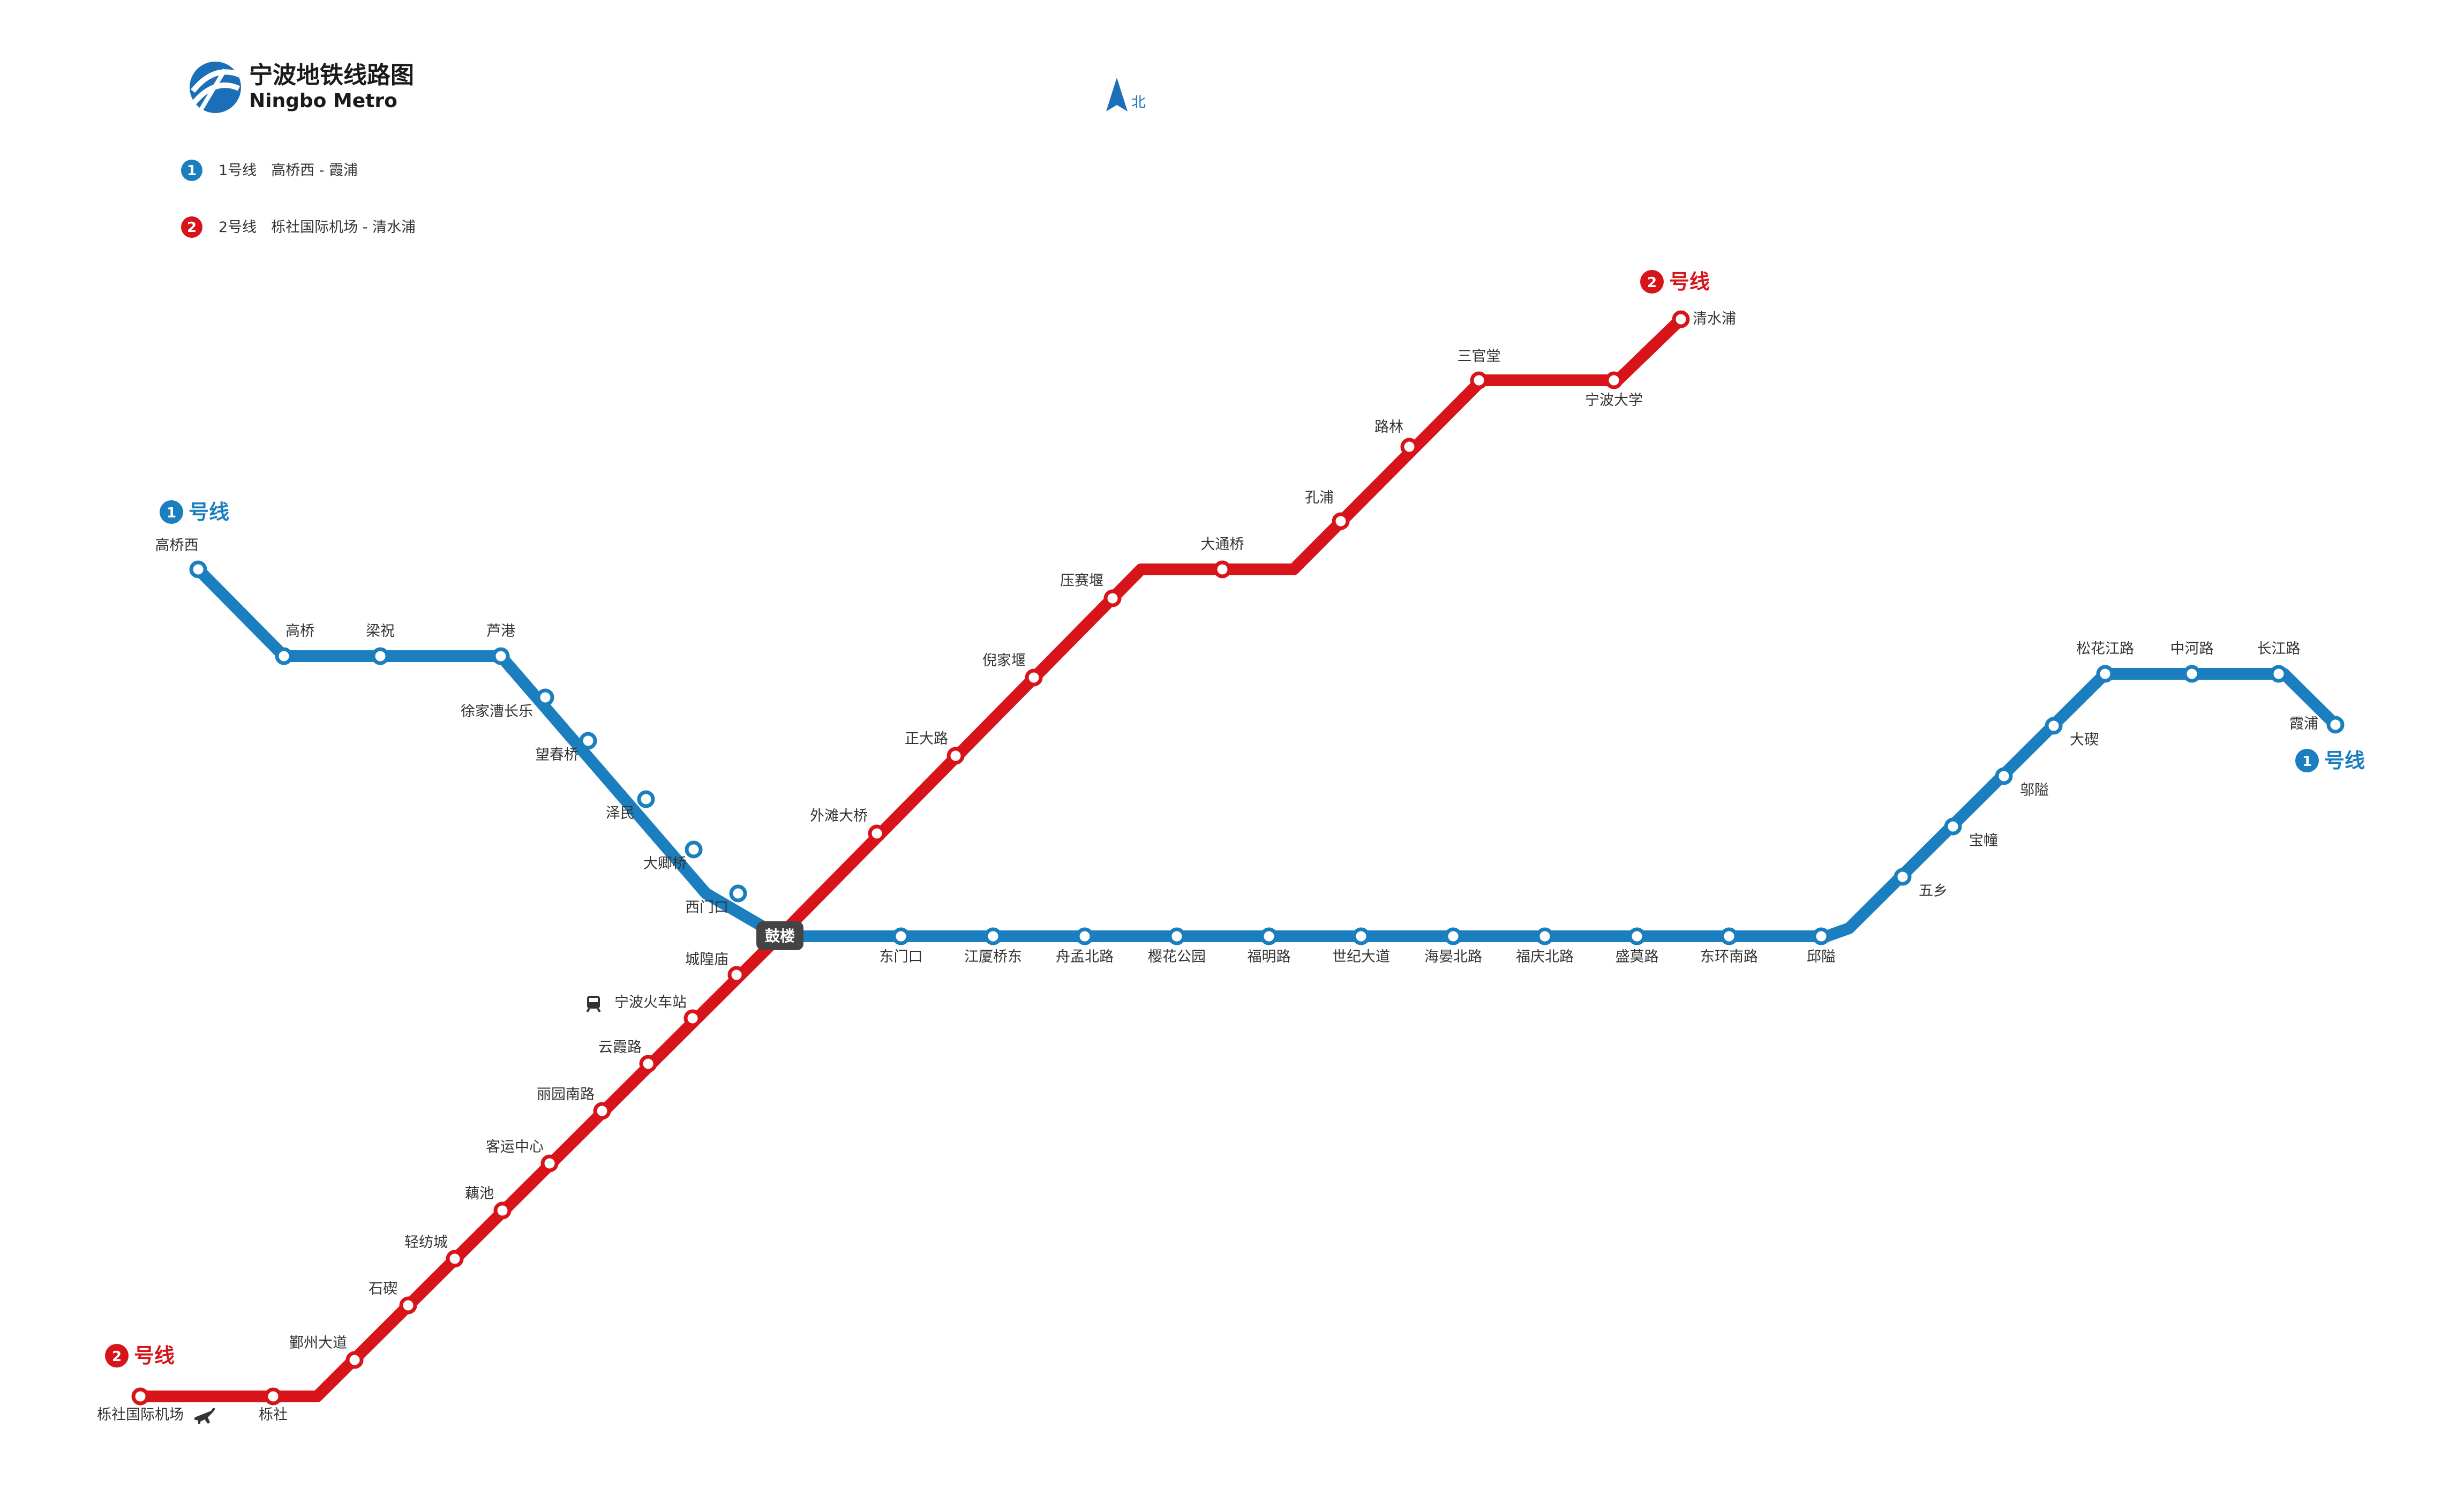 The width and height of the screenshot is (2464, 1503). I want to click on line1-station: 芦港, so click(500, 644).